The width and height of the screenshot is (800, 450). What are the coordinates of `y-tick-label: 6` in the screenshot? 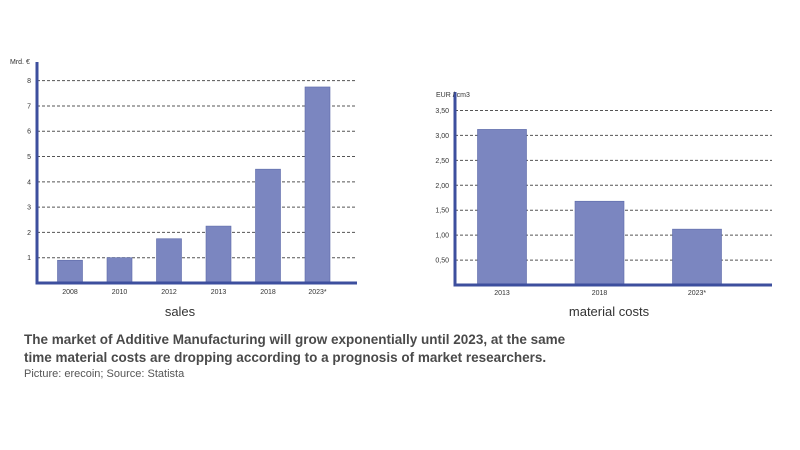 It's located at (29, 132).